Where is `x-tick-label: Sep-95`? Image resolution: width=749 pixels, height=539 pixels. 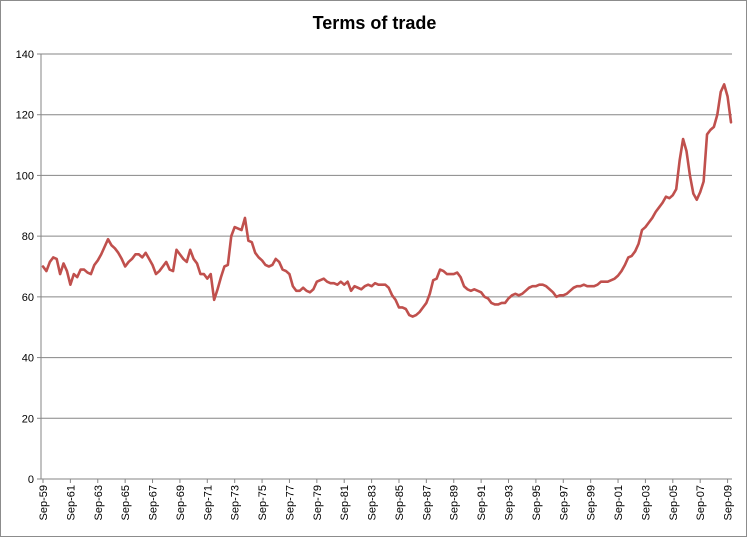
x-tick-label: Sep-95 is located at coordinates (537, 502).